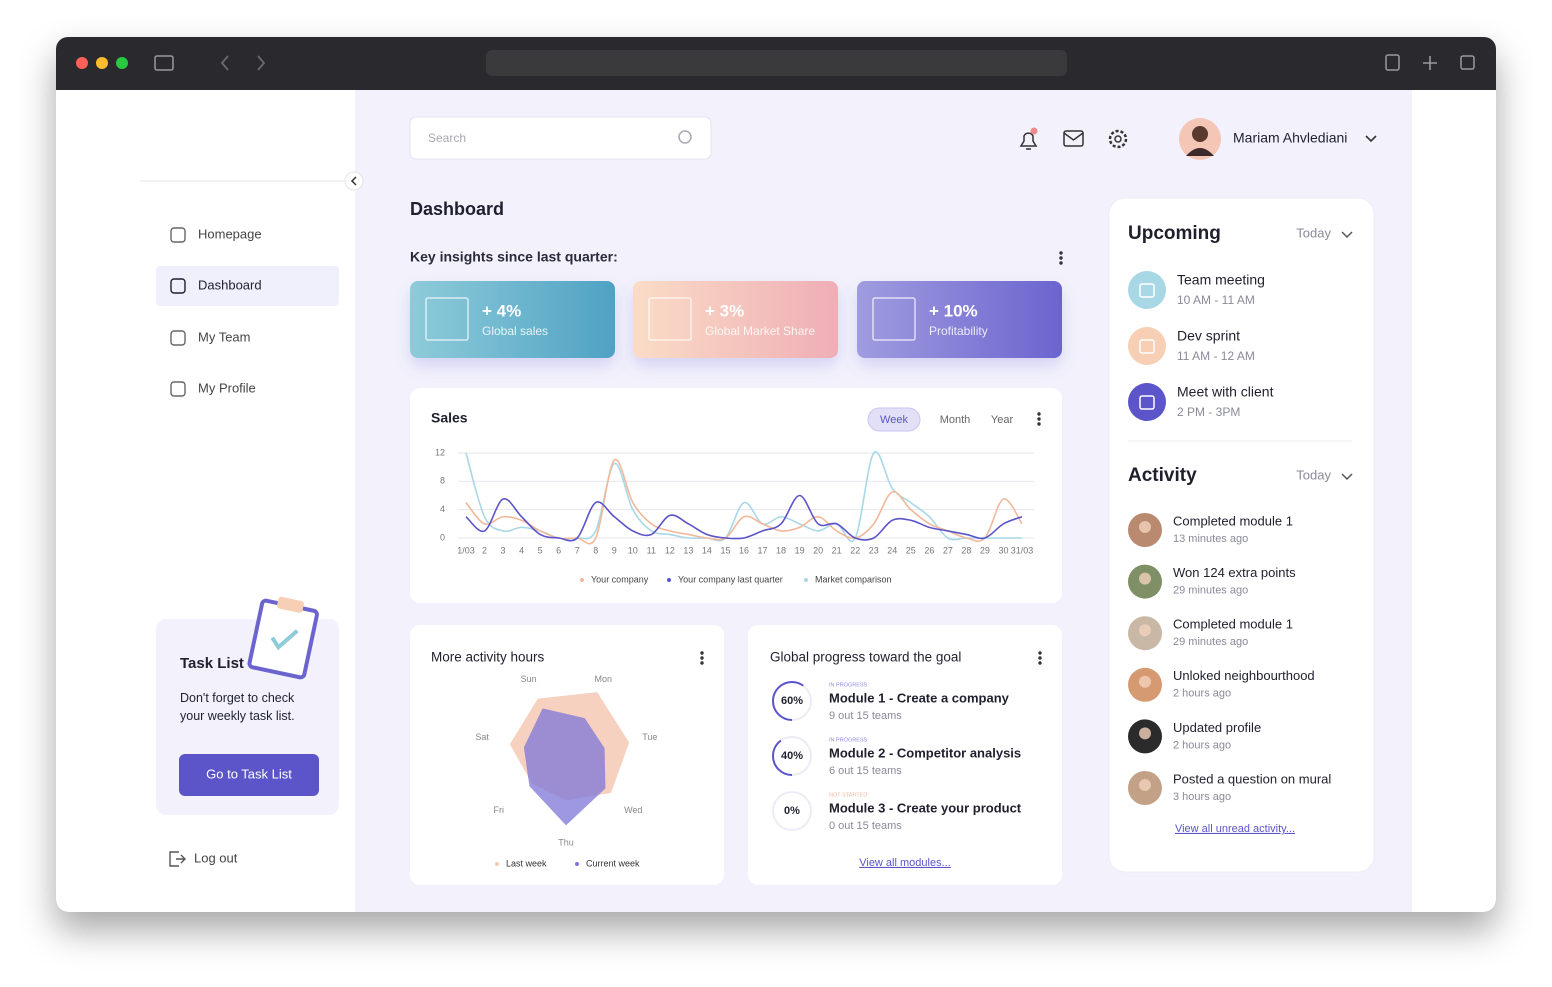 The width and height of the screenshot is (1552, 987). I want to click on minimize-button, so click(102, 63).